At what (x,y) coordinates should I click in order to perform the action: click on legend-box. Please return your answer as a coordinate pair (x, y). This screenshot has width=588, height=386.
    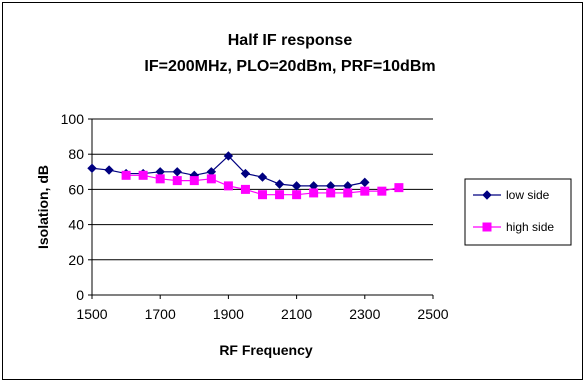
    Looking at the image, I should click on (518, 212).